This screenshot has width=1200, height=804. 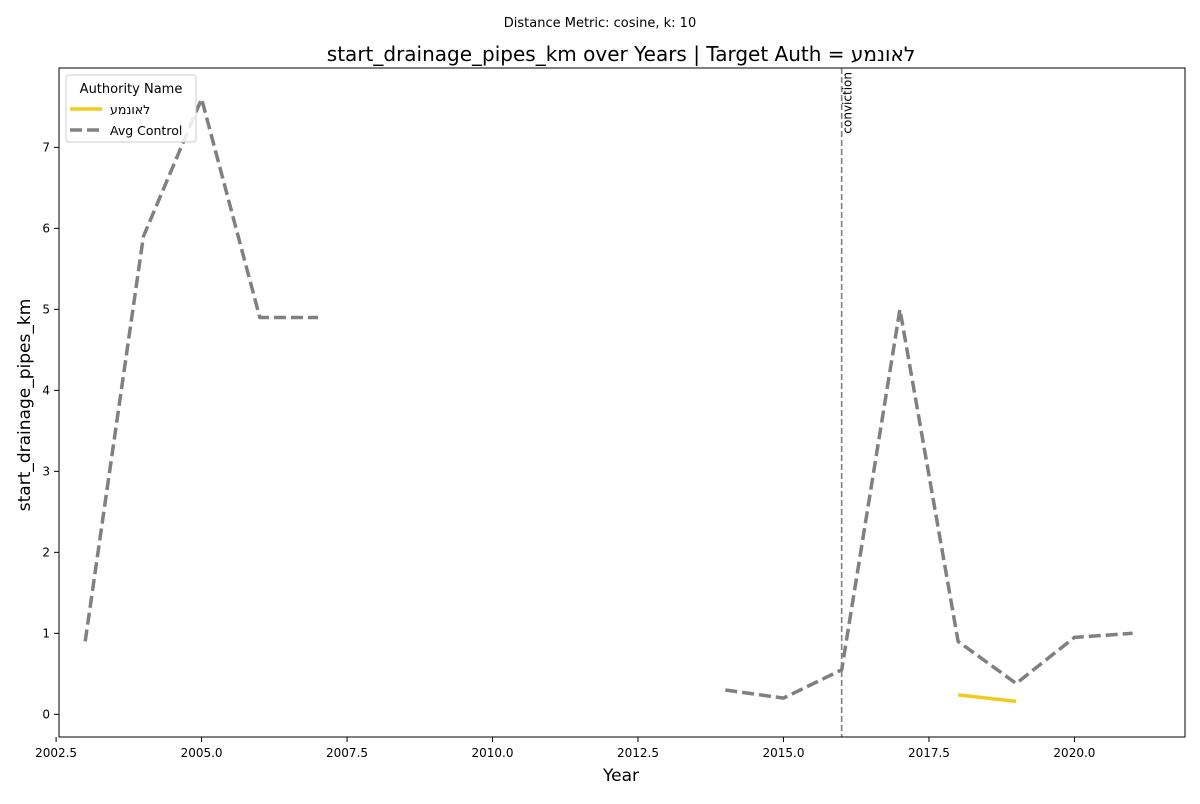 I want to click on chart-suptitle: Distance Metric: cosine, k: 10, so click(x=600, y=23).